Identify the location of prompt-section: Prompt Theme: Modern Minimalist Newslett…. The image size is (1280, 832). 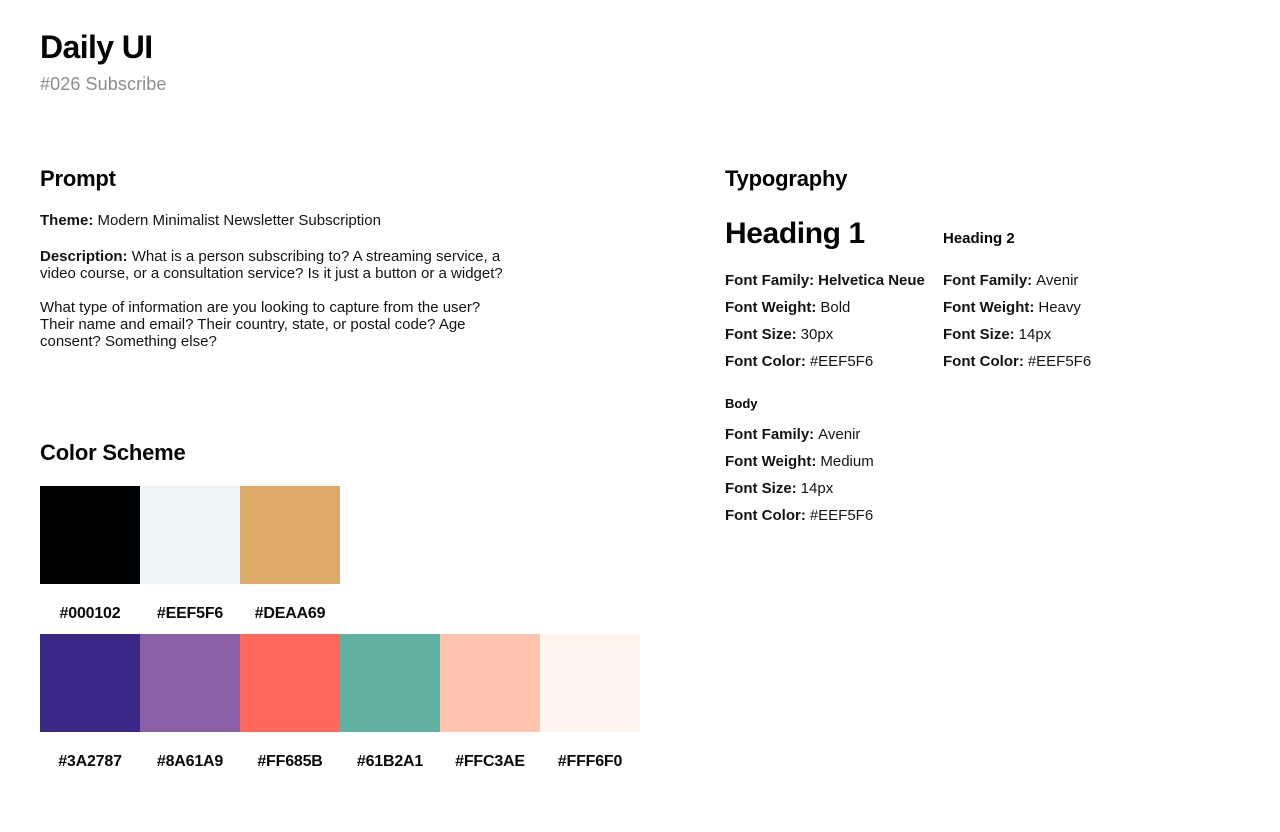
(273, 258).